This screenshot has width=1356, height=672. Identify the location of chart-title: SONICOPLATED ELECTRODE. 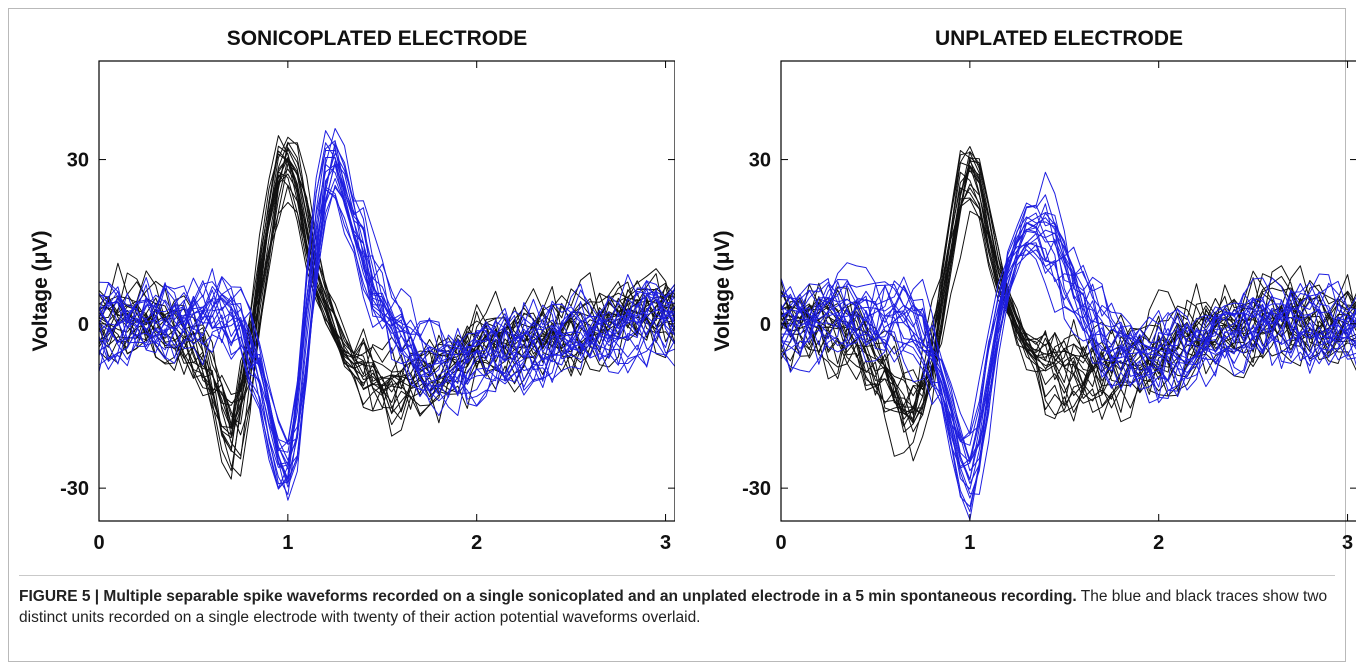
(377, 38).